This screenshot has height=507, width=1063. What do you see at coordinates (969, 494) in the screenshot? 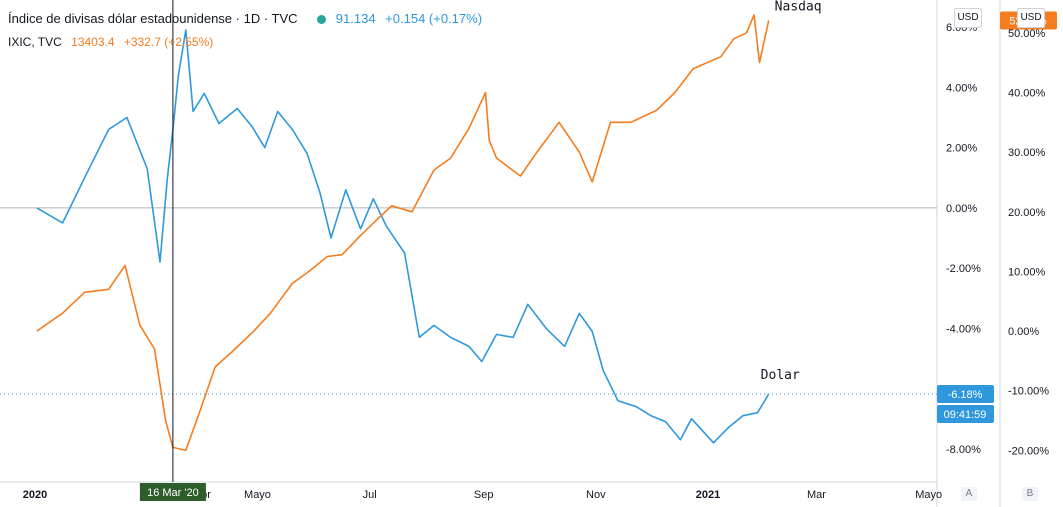
I see `scale-a-button: A` at bounding box center [969, 494].